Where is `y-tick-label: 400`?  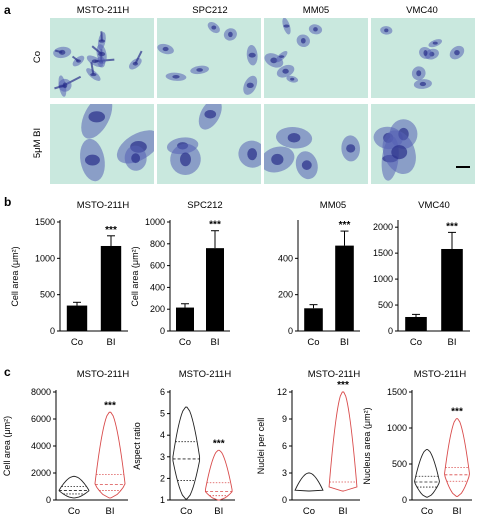 y-tick-label: 400 is located at coordinates (157, 287).